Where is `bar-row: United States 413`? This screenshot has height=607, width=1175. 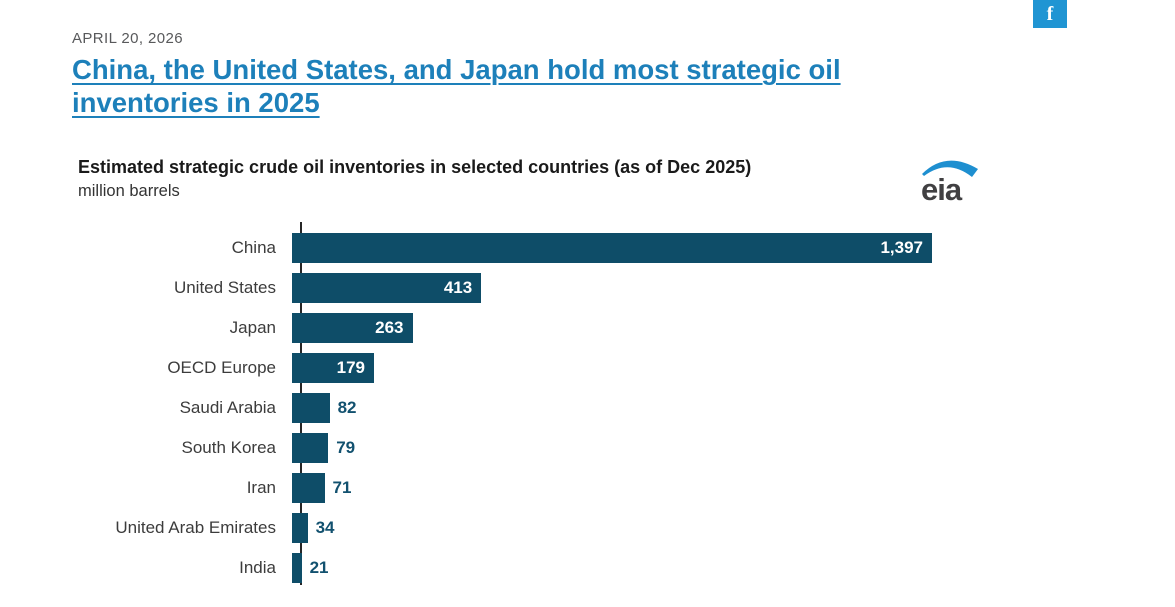 bar-row: United States 413 is located at coordinates (548, 288).